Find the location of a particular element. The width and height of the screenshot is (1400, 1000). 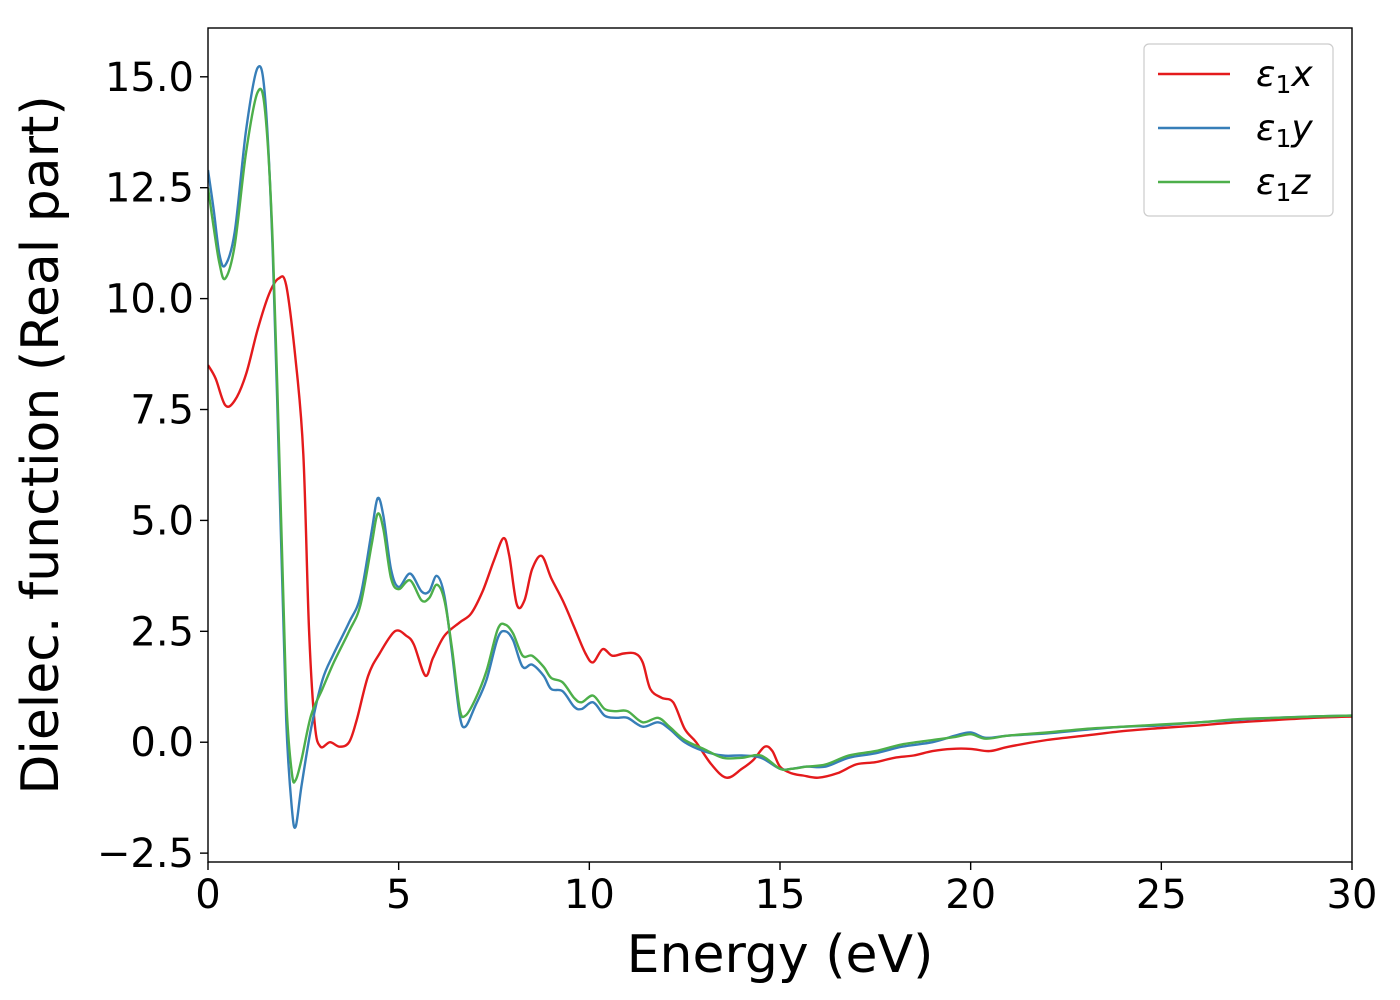

legend-axis: x is located at coordinates (1301, 74).